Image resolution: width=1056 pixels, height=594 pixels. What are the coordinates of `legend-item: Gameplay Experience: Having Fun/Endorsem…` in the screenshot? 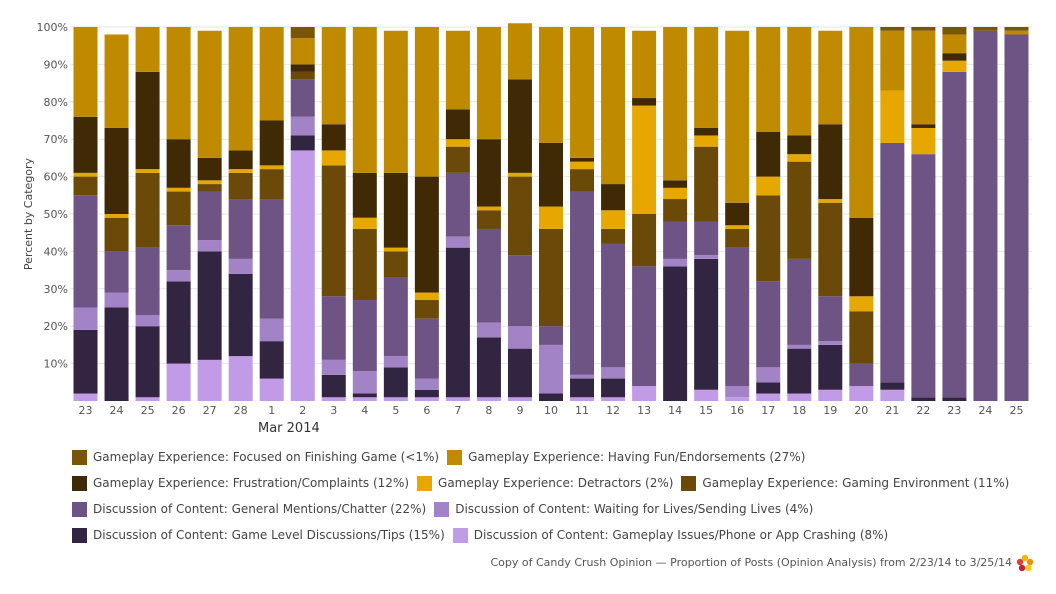 It's located at (626, 457).